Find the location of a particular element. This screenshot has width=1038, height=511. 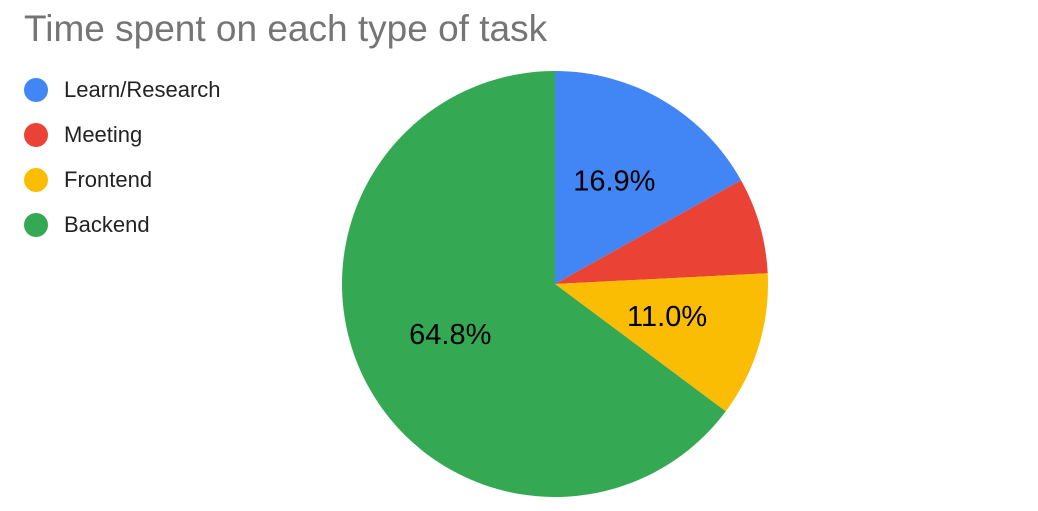

legend-label-backend: Backend is located at coordinates (107, 224).